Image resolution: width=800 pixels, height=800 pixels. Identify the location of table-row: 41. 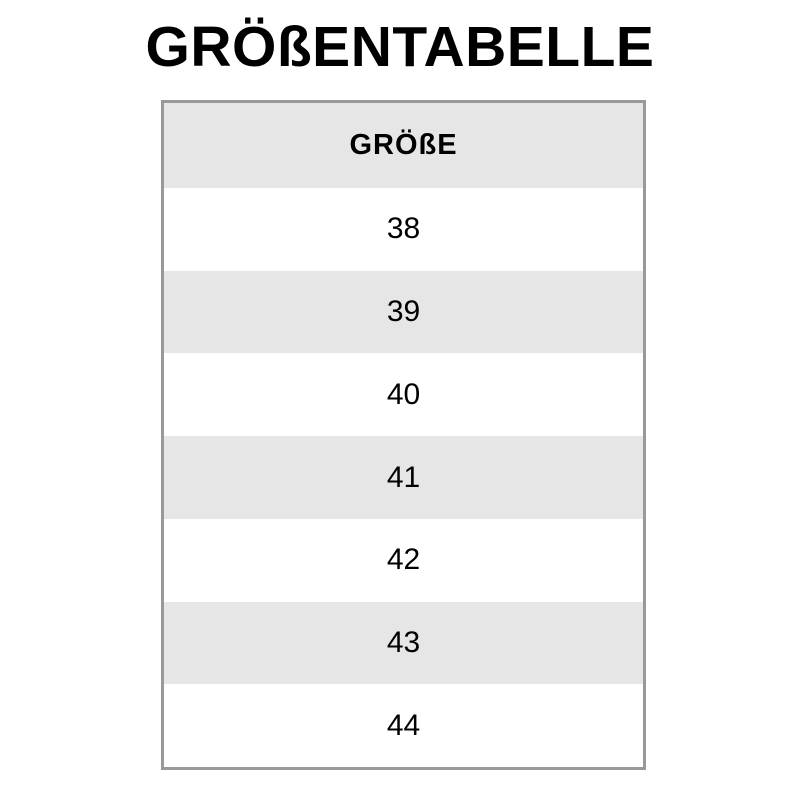
(403, 477).